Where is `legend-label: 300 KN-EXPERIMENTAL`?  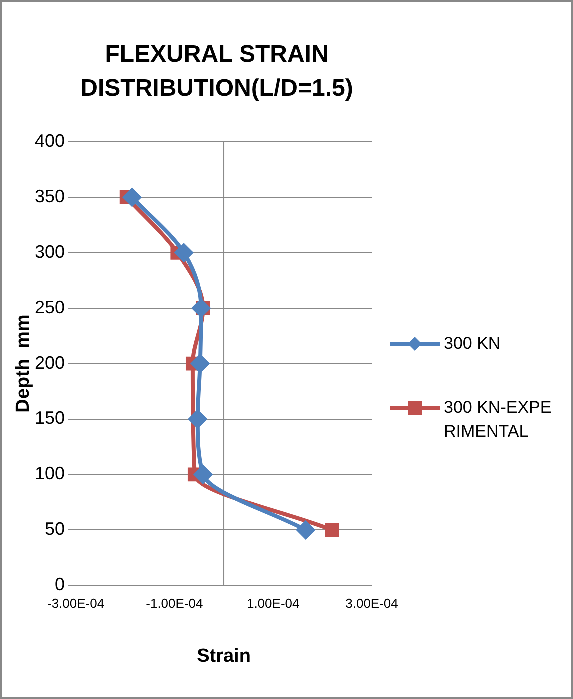 legend-label: 300 KN-EXPERIMENTAL is located at coordinates (498, 420).